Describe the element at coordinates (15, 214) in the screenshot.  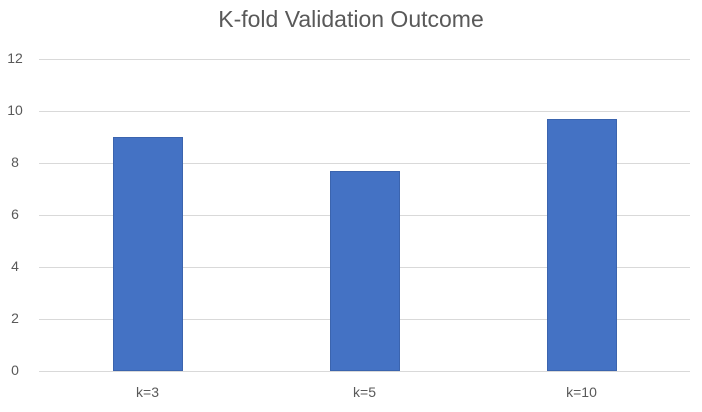
I see `y-tick-label: 6` at that location.